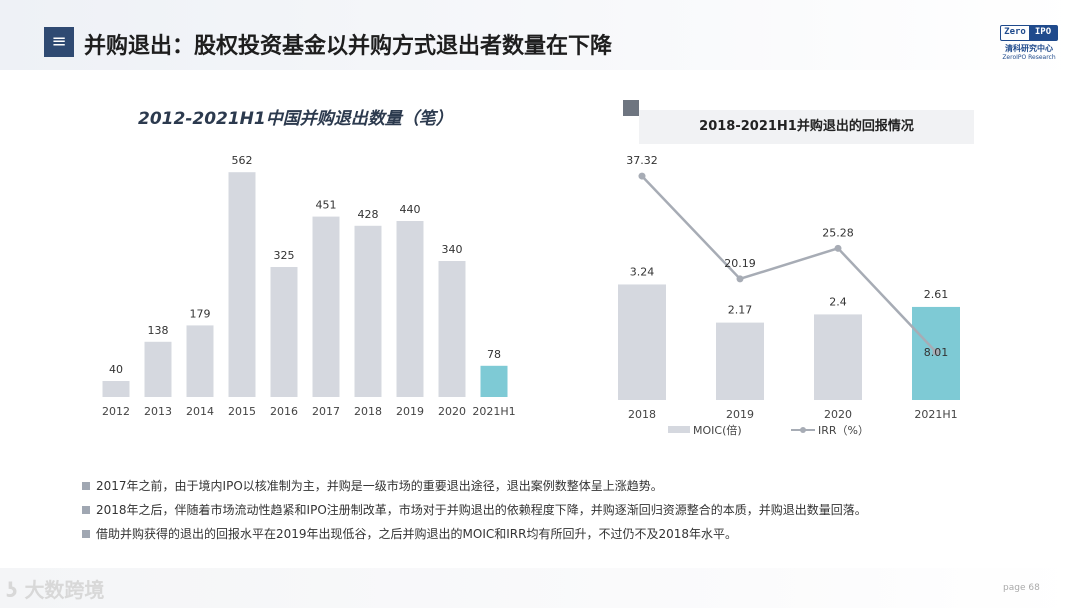  Describe the element at coordinates (242, 160) in the screenshot. I see `data-label: 562` at that location.